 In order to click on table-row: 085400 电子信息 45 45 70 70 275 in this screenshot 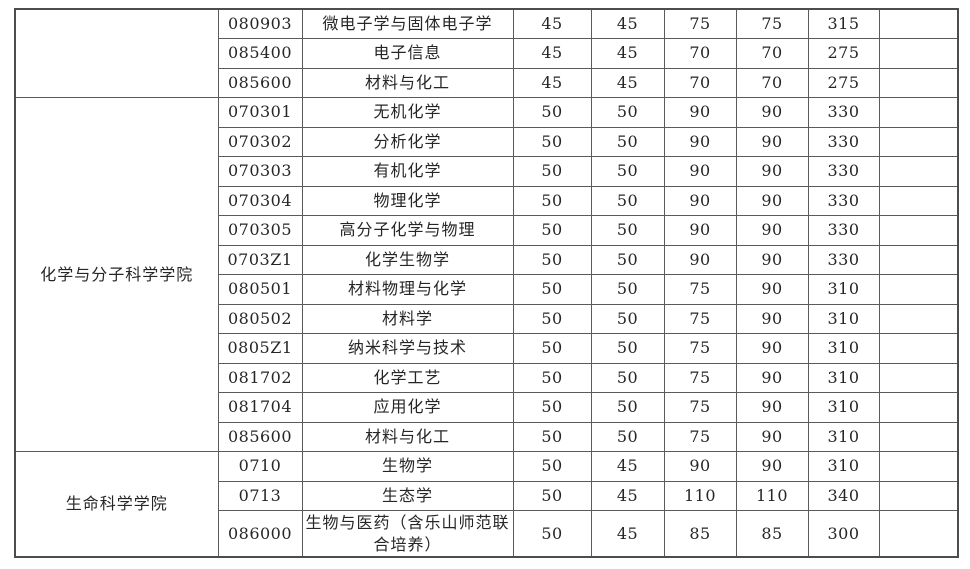, I will do `click(487, 53)`.